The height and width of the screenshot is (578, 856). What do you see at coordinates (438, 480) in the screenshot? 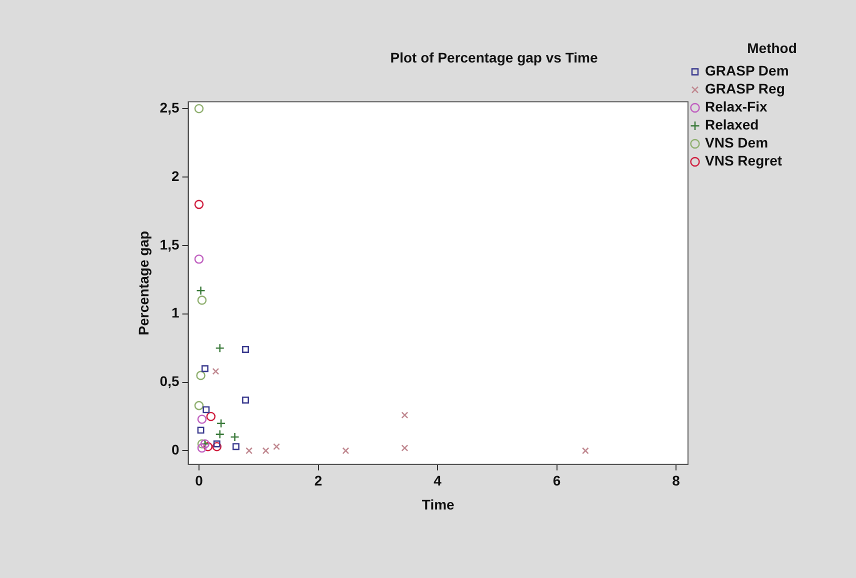
I see `x-tick-label: 4` at bounding box center [438, 480].